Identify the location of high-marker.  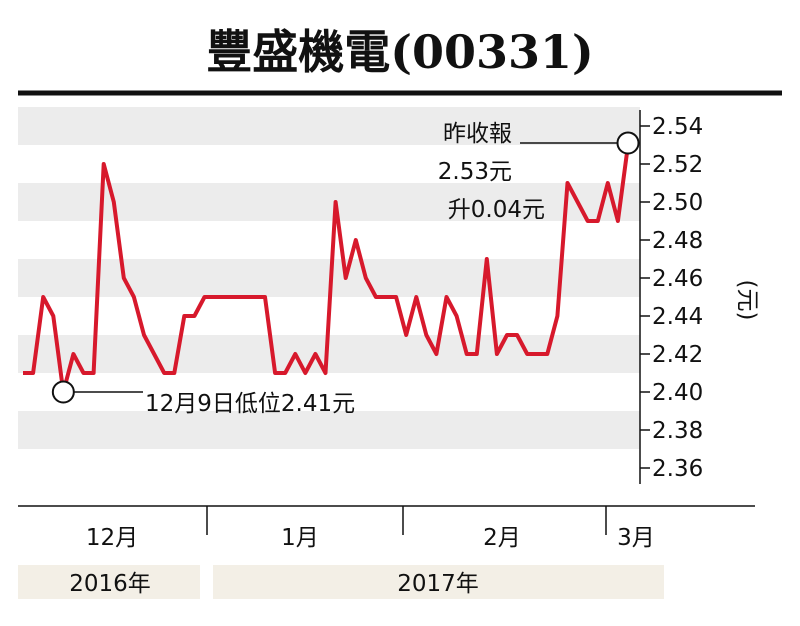
(628, 143).